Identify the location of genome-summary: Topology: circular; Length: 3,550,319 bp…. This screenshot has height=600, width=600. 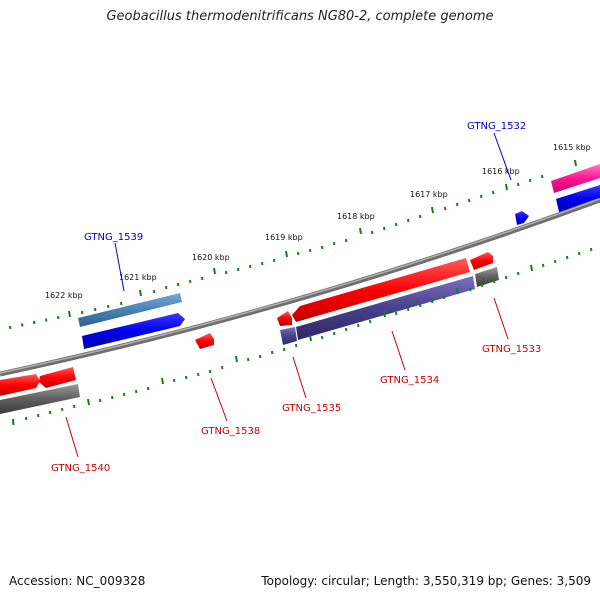
(426, 581).